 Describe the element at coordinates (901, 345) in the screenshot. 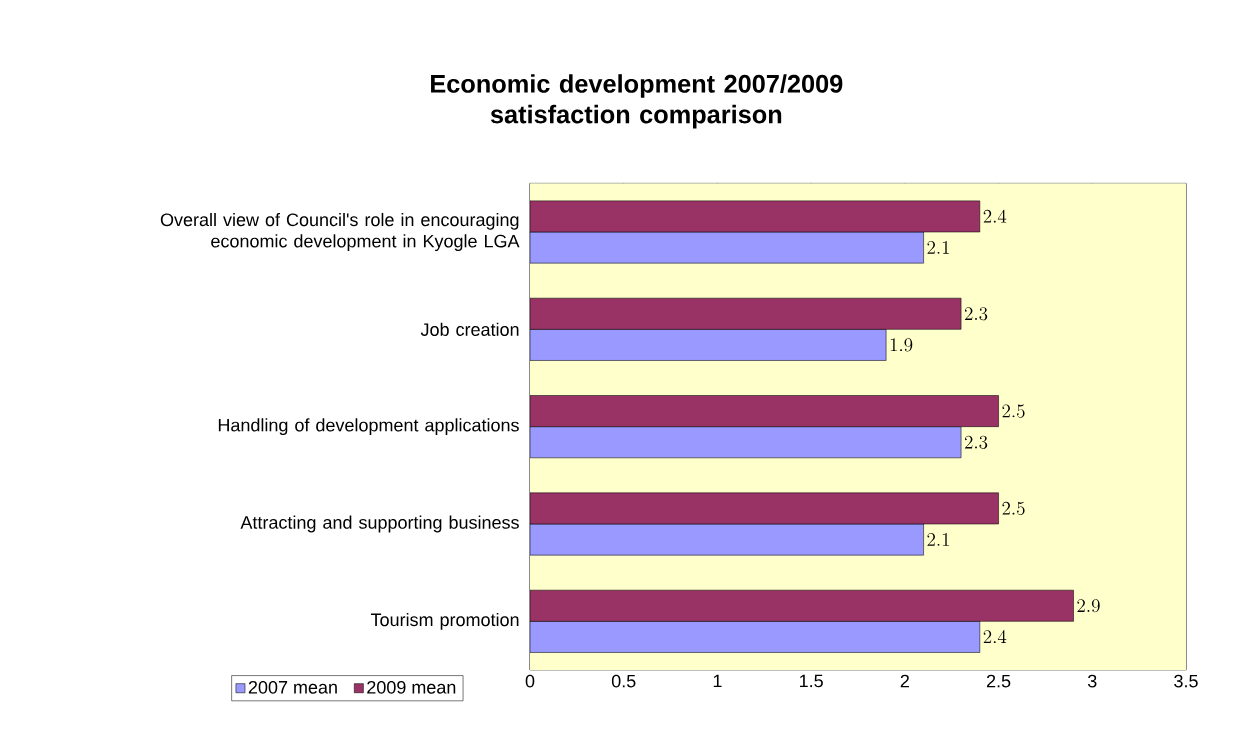

I see `data-label: 1 .9` at that location.